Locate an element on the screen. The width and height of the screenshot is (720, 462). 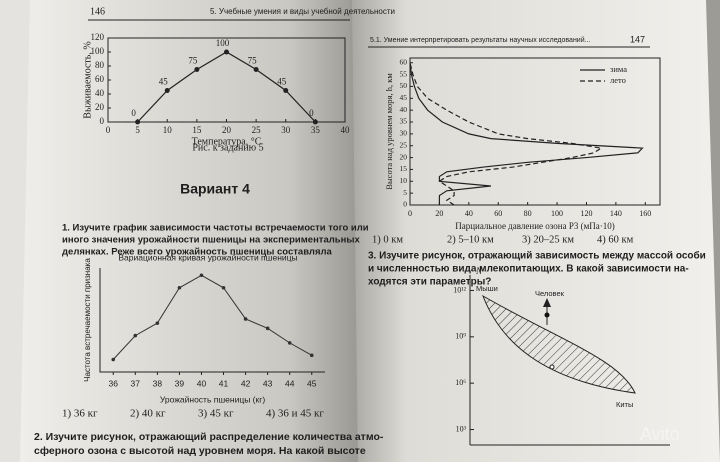
y-tick-label: 35 is located at coordinates (404, 121).